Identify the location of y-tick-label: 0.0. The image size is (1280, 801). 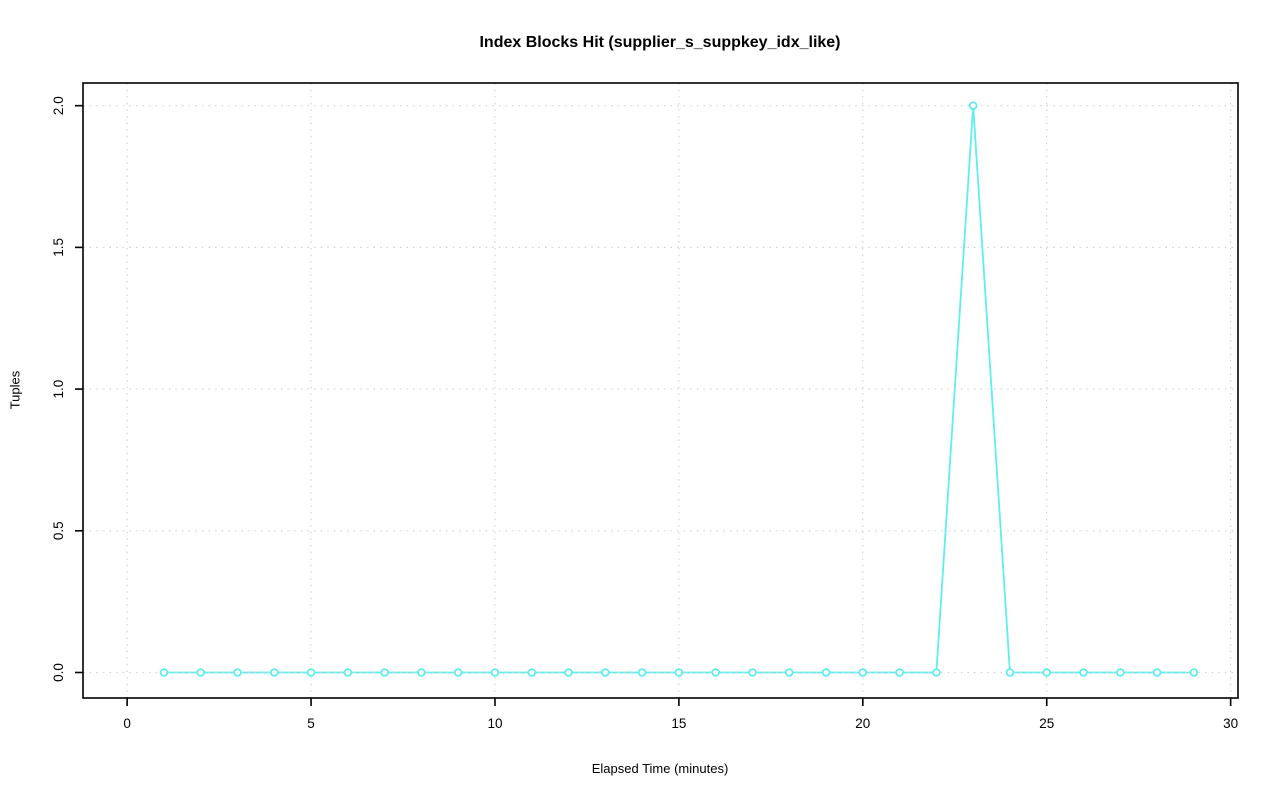
(58, 672).